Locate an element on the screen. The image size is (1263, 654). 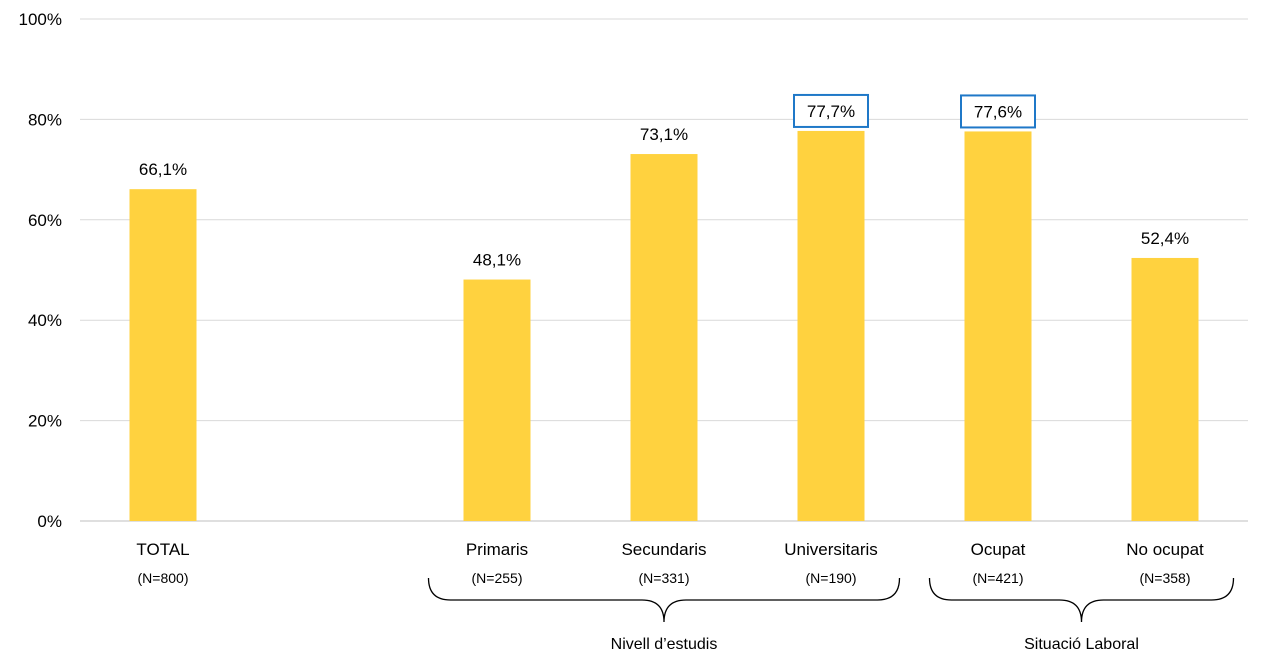
sample-size-label: (N=190) is located at coordinates (831, 578).